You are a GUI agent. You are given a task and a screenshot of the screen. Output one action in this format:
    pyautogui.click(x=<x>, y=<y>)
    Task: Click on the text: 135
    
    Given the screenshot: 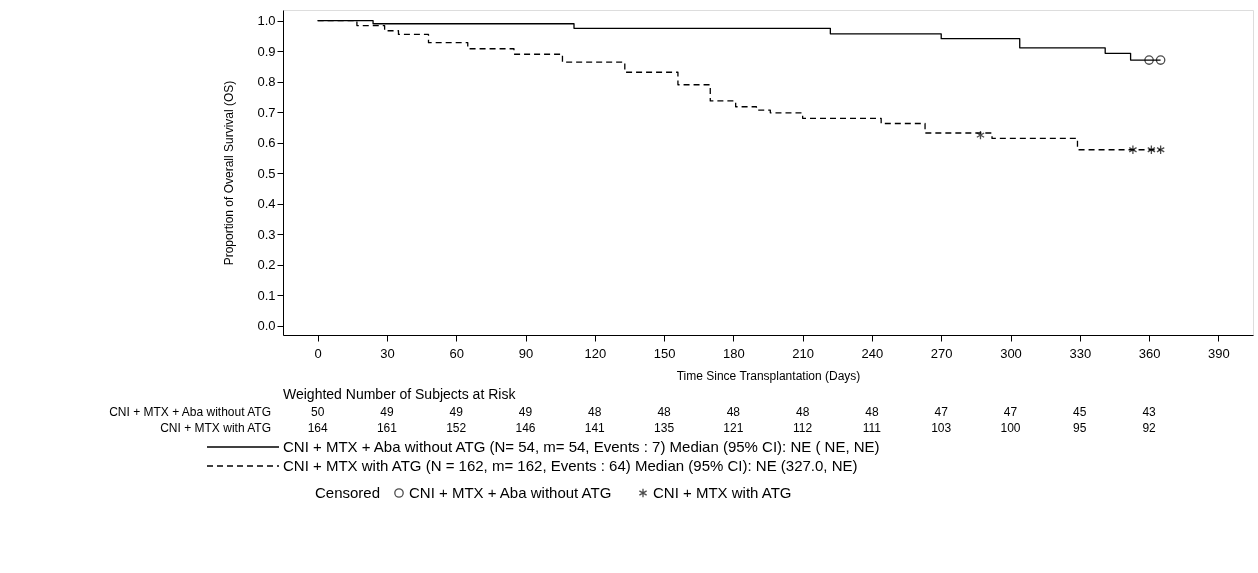 What is the action you would take?
    pyautogui.click(x=664, y=428)
    